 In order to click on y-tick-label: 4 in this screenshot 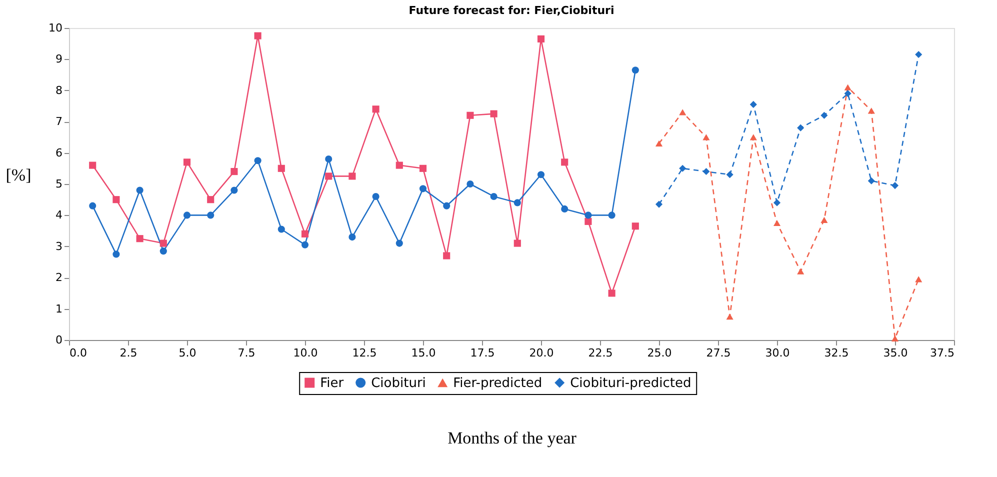, I will do `click(59, 215)`.